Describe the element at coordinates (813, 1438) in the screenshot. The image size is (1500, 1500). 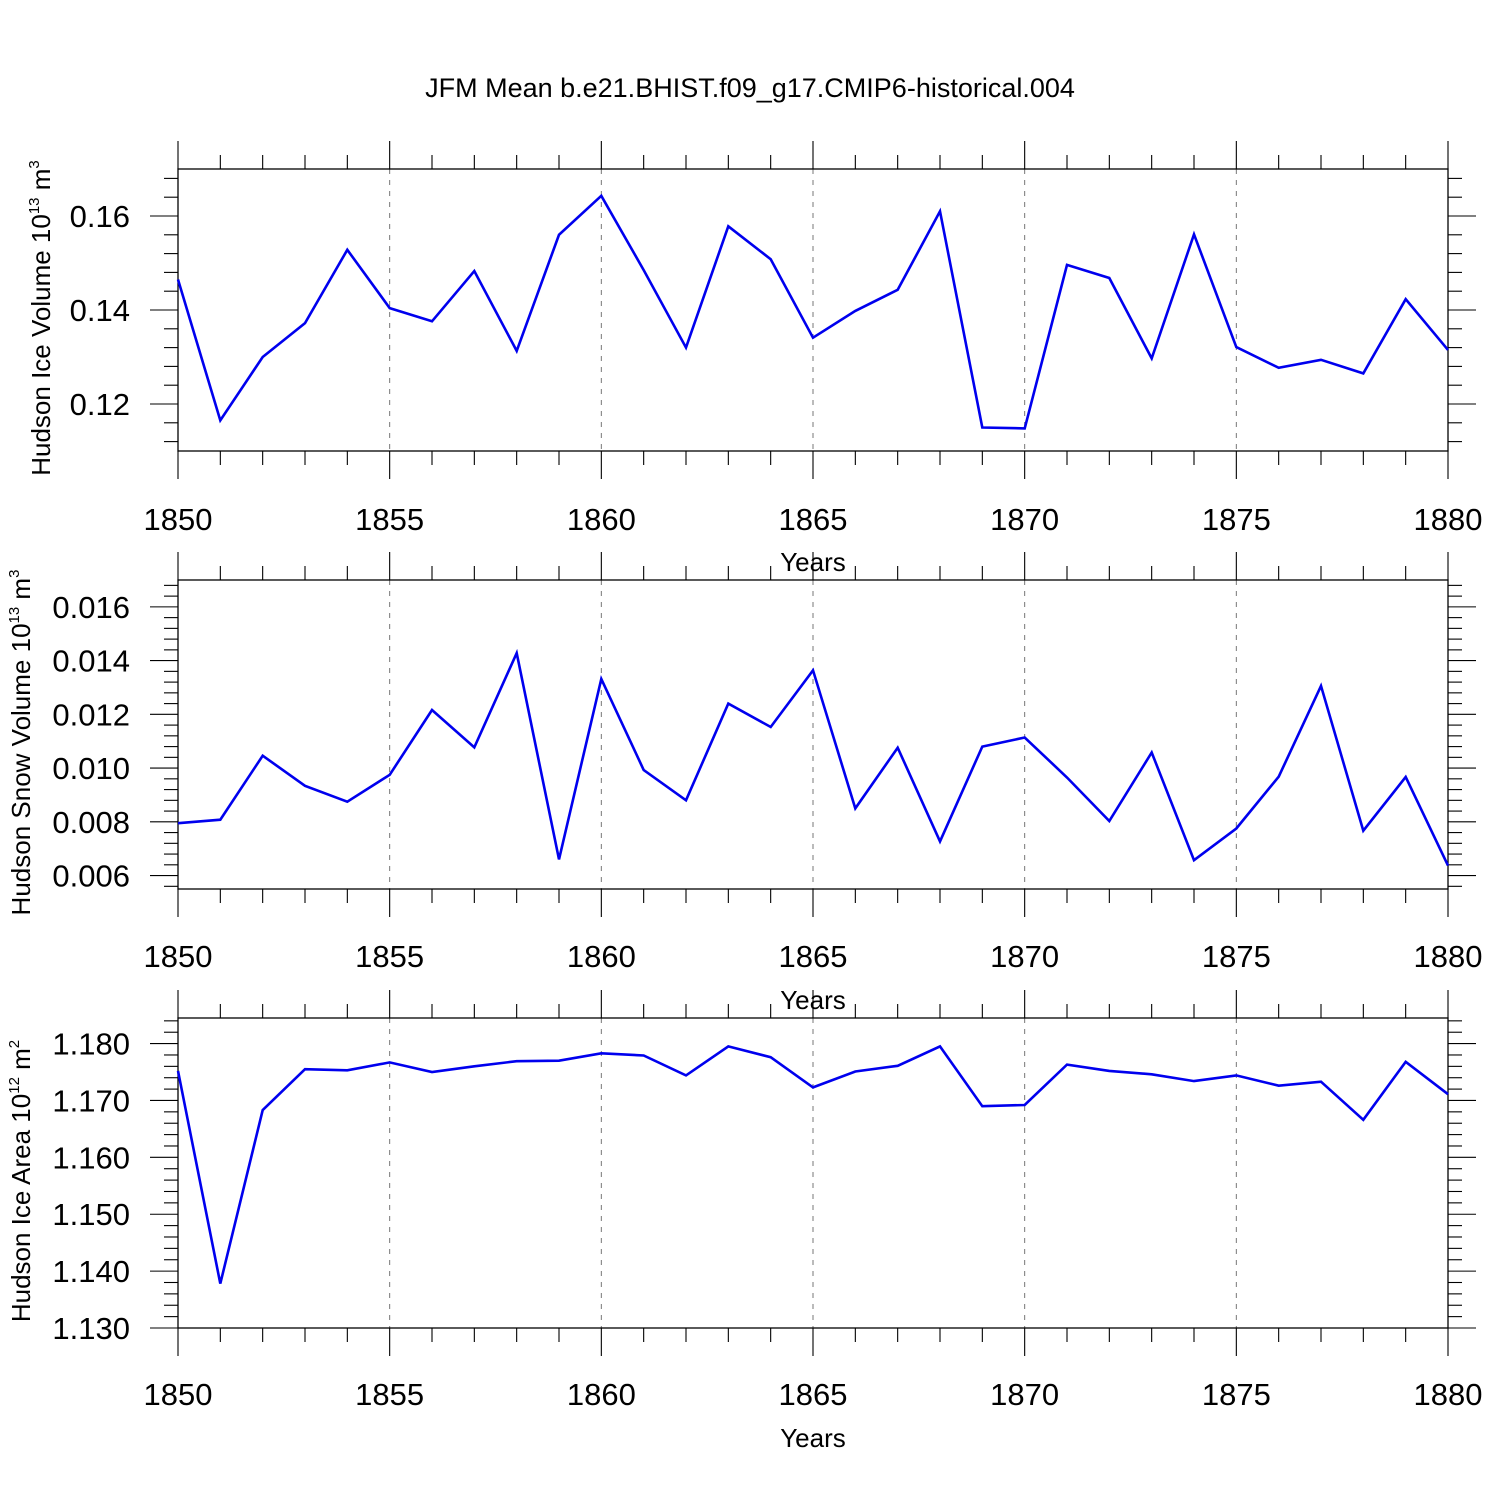
I see `x-axis-title: Years` at that location.